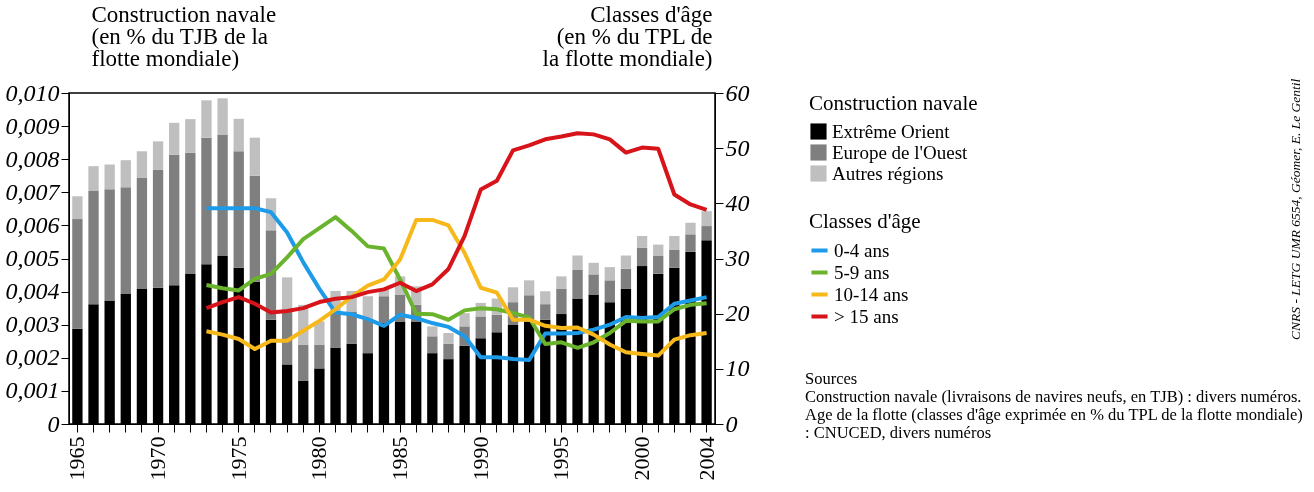  Describe the element at coordinates (737, 202) in the screenshot. I see `y2-tick-label: 40` at that location.